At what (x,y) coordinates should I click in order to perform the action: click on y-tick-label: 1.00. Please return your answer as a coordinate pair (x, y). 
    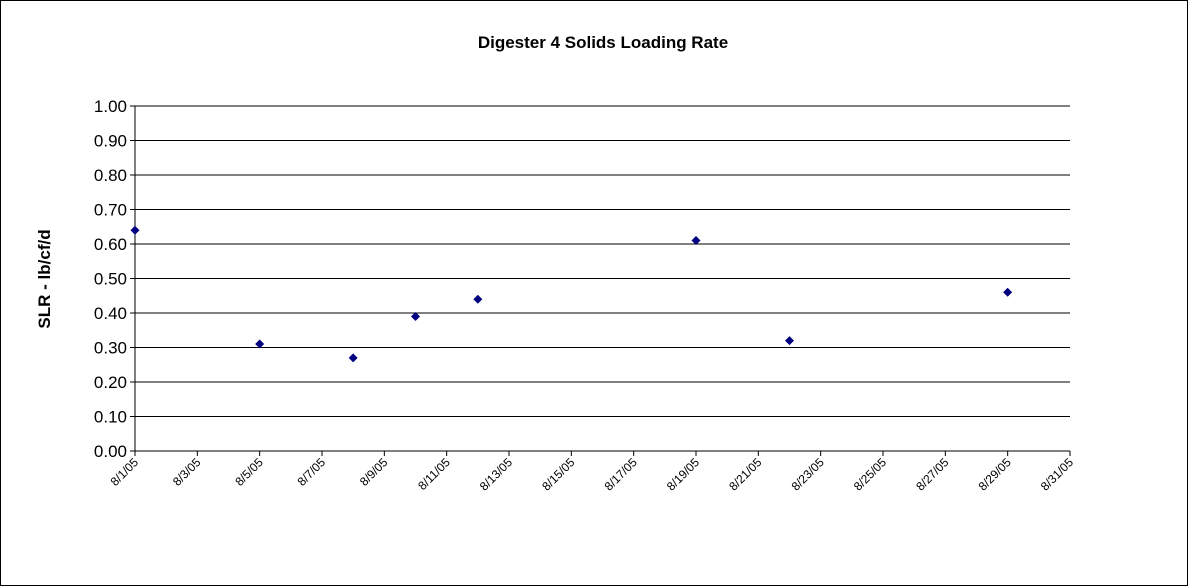
    Looking at the image, I should click on (110, 106).